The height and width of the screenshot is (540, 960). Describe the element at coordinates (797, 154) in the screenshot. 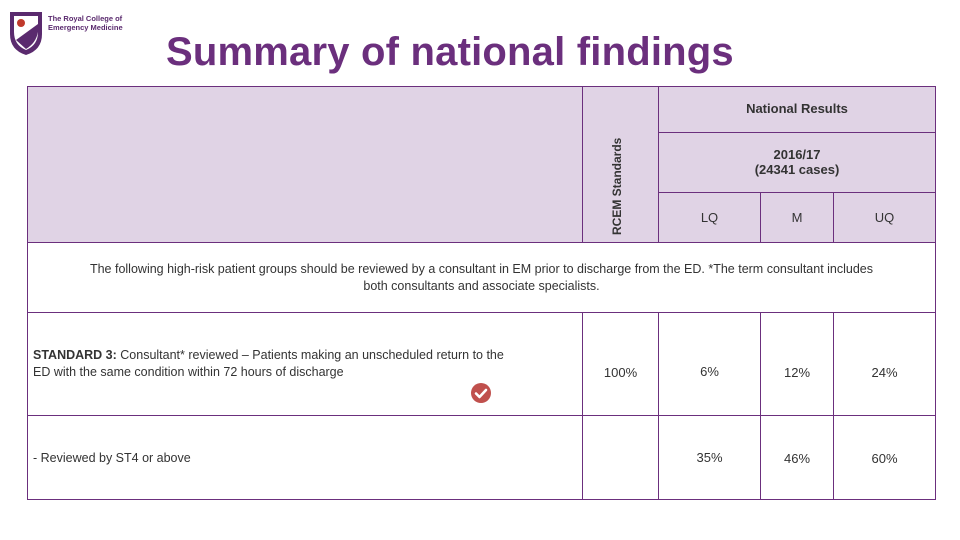

I see `period-label-line-1: 2016/17` at that location.